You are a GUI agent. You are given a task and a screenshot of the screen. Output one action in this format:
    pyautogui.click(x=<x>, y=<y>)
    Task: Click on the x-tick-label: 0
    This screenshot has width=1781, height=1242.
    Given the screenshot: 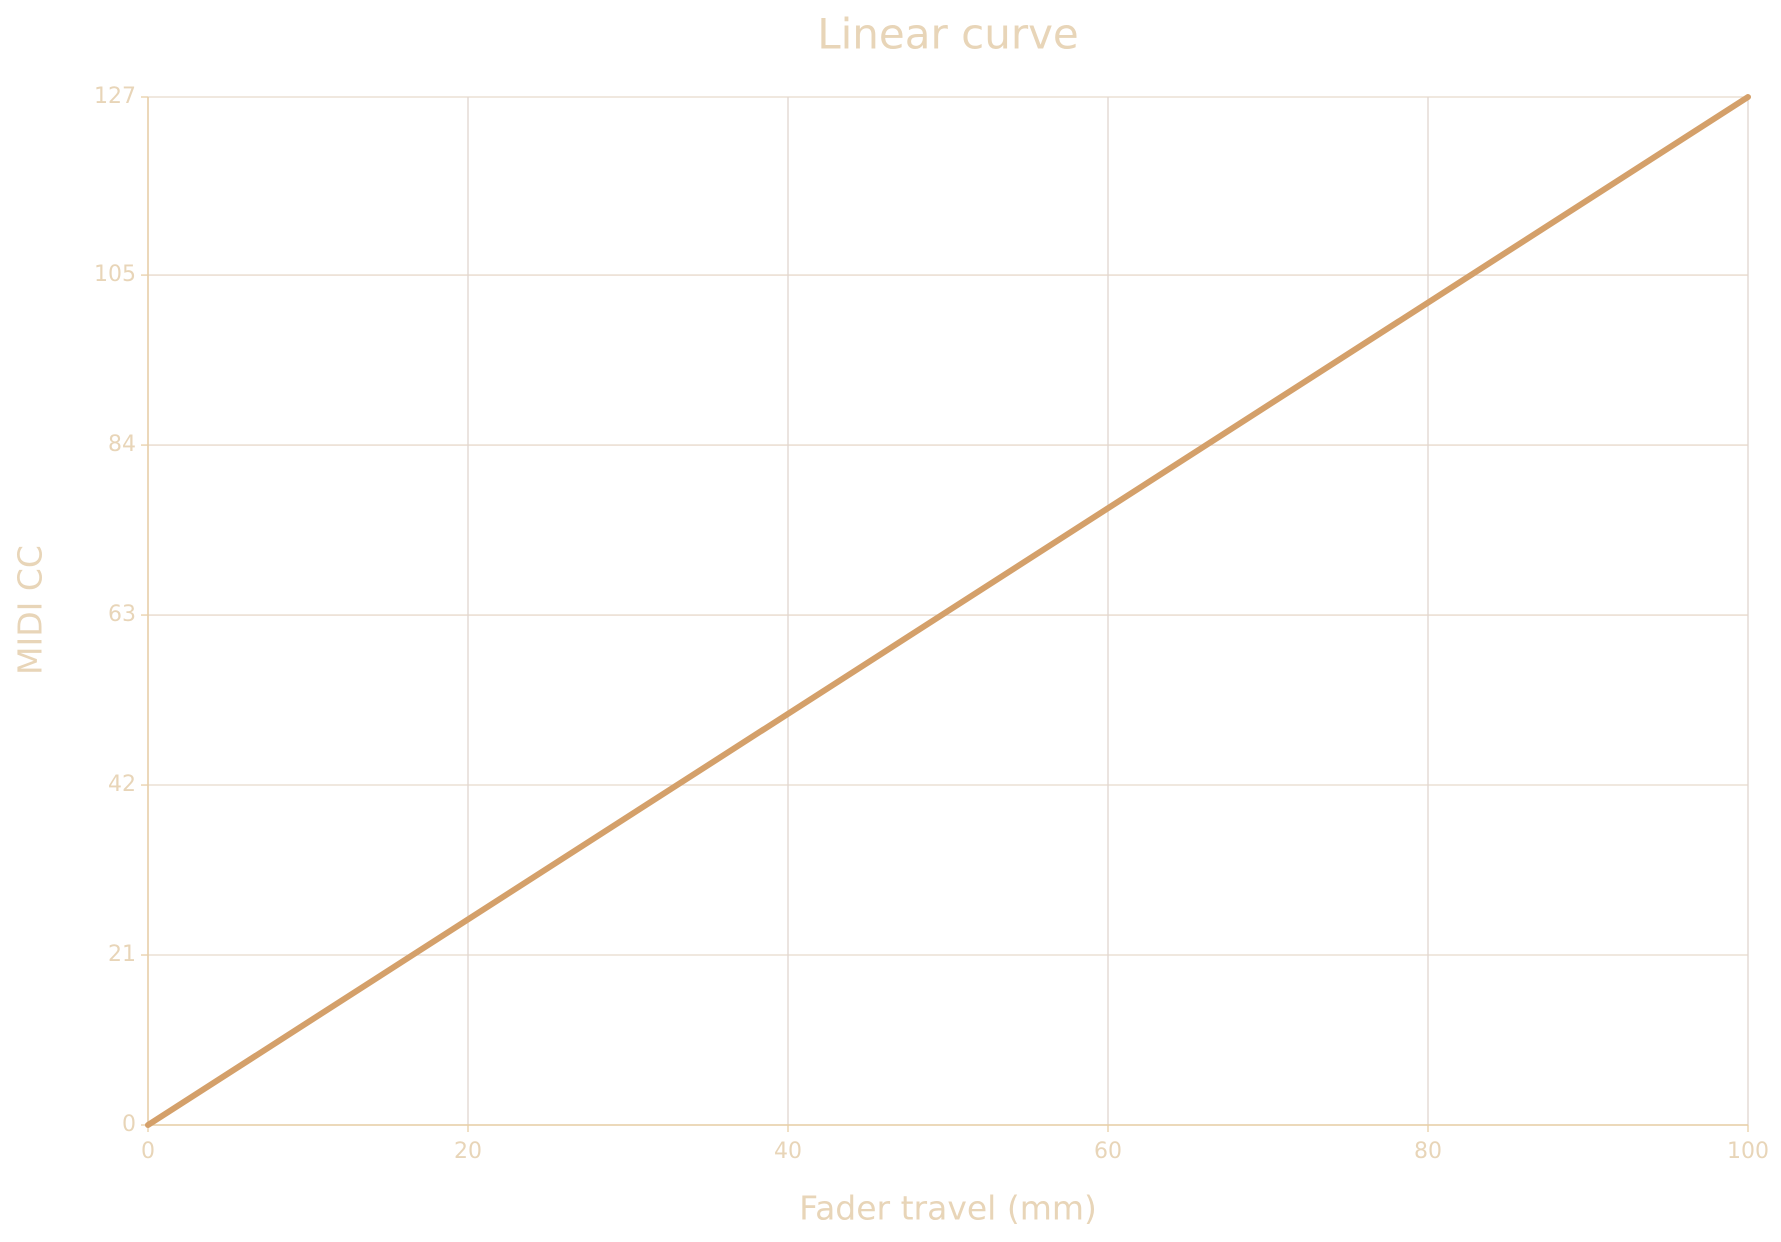 What is the action you would take?
    pyautogui.click(x=148, y=1151)
    